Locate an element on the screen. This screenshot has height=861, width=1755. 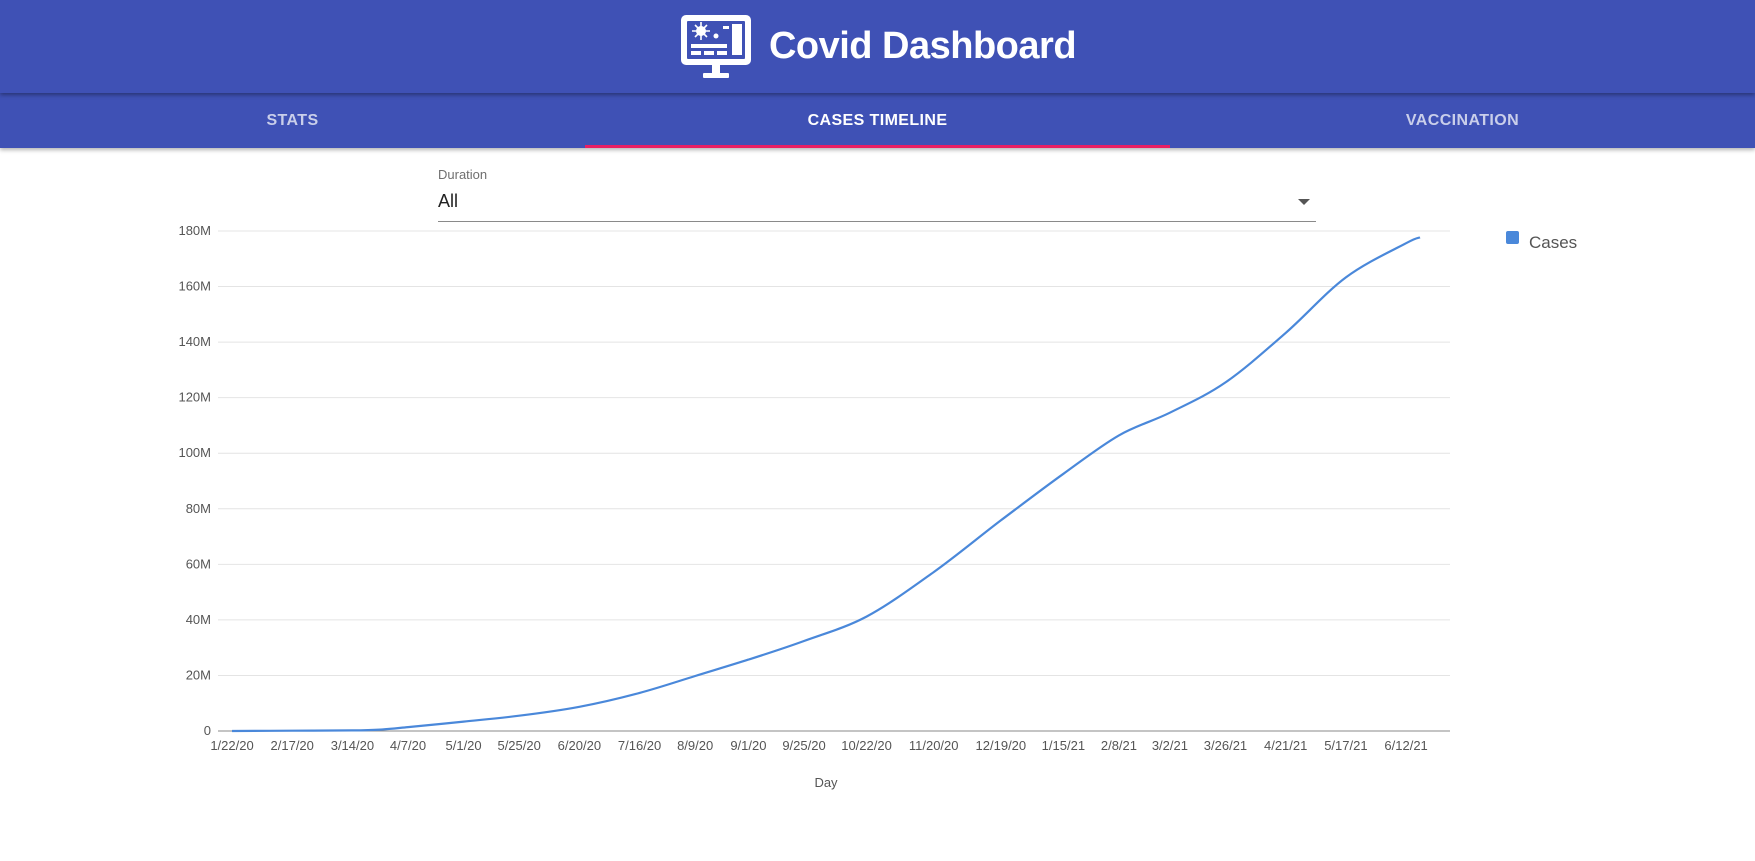
x-tick-label: 7/16/20 is located at coordinates (639, 745).